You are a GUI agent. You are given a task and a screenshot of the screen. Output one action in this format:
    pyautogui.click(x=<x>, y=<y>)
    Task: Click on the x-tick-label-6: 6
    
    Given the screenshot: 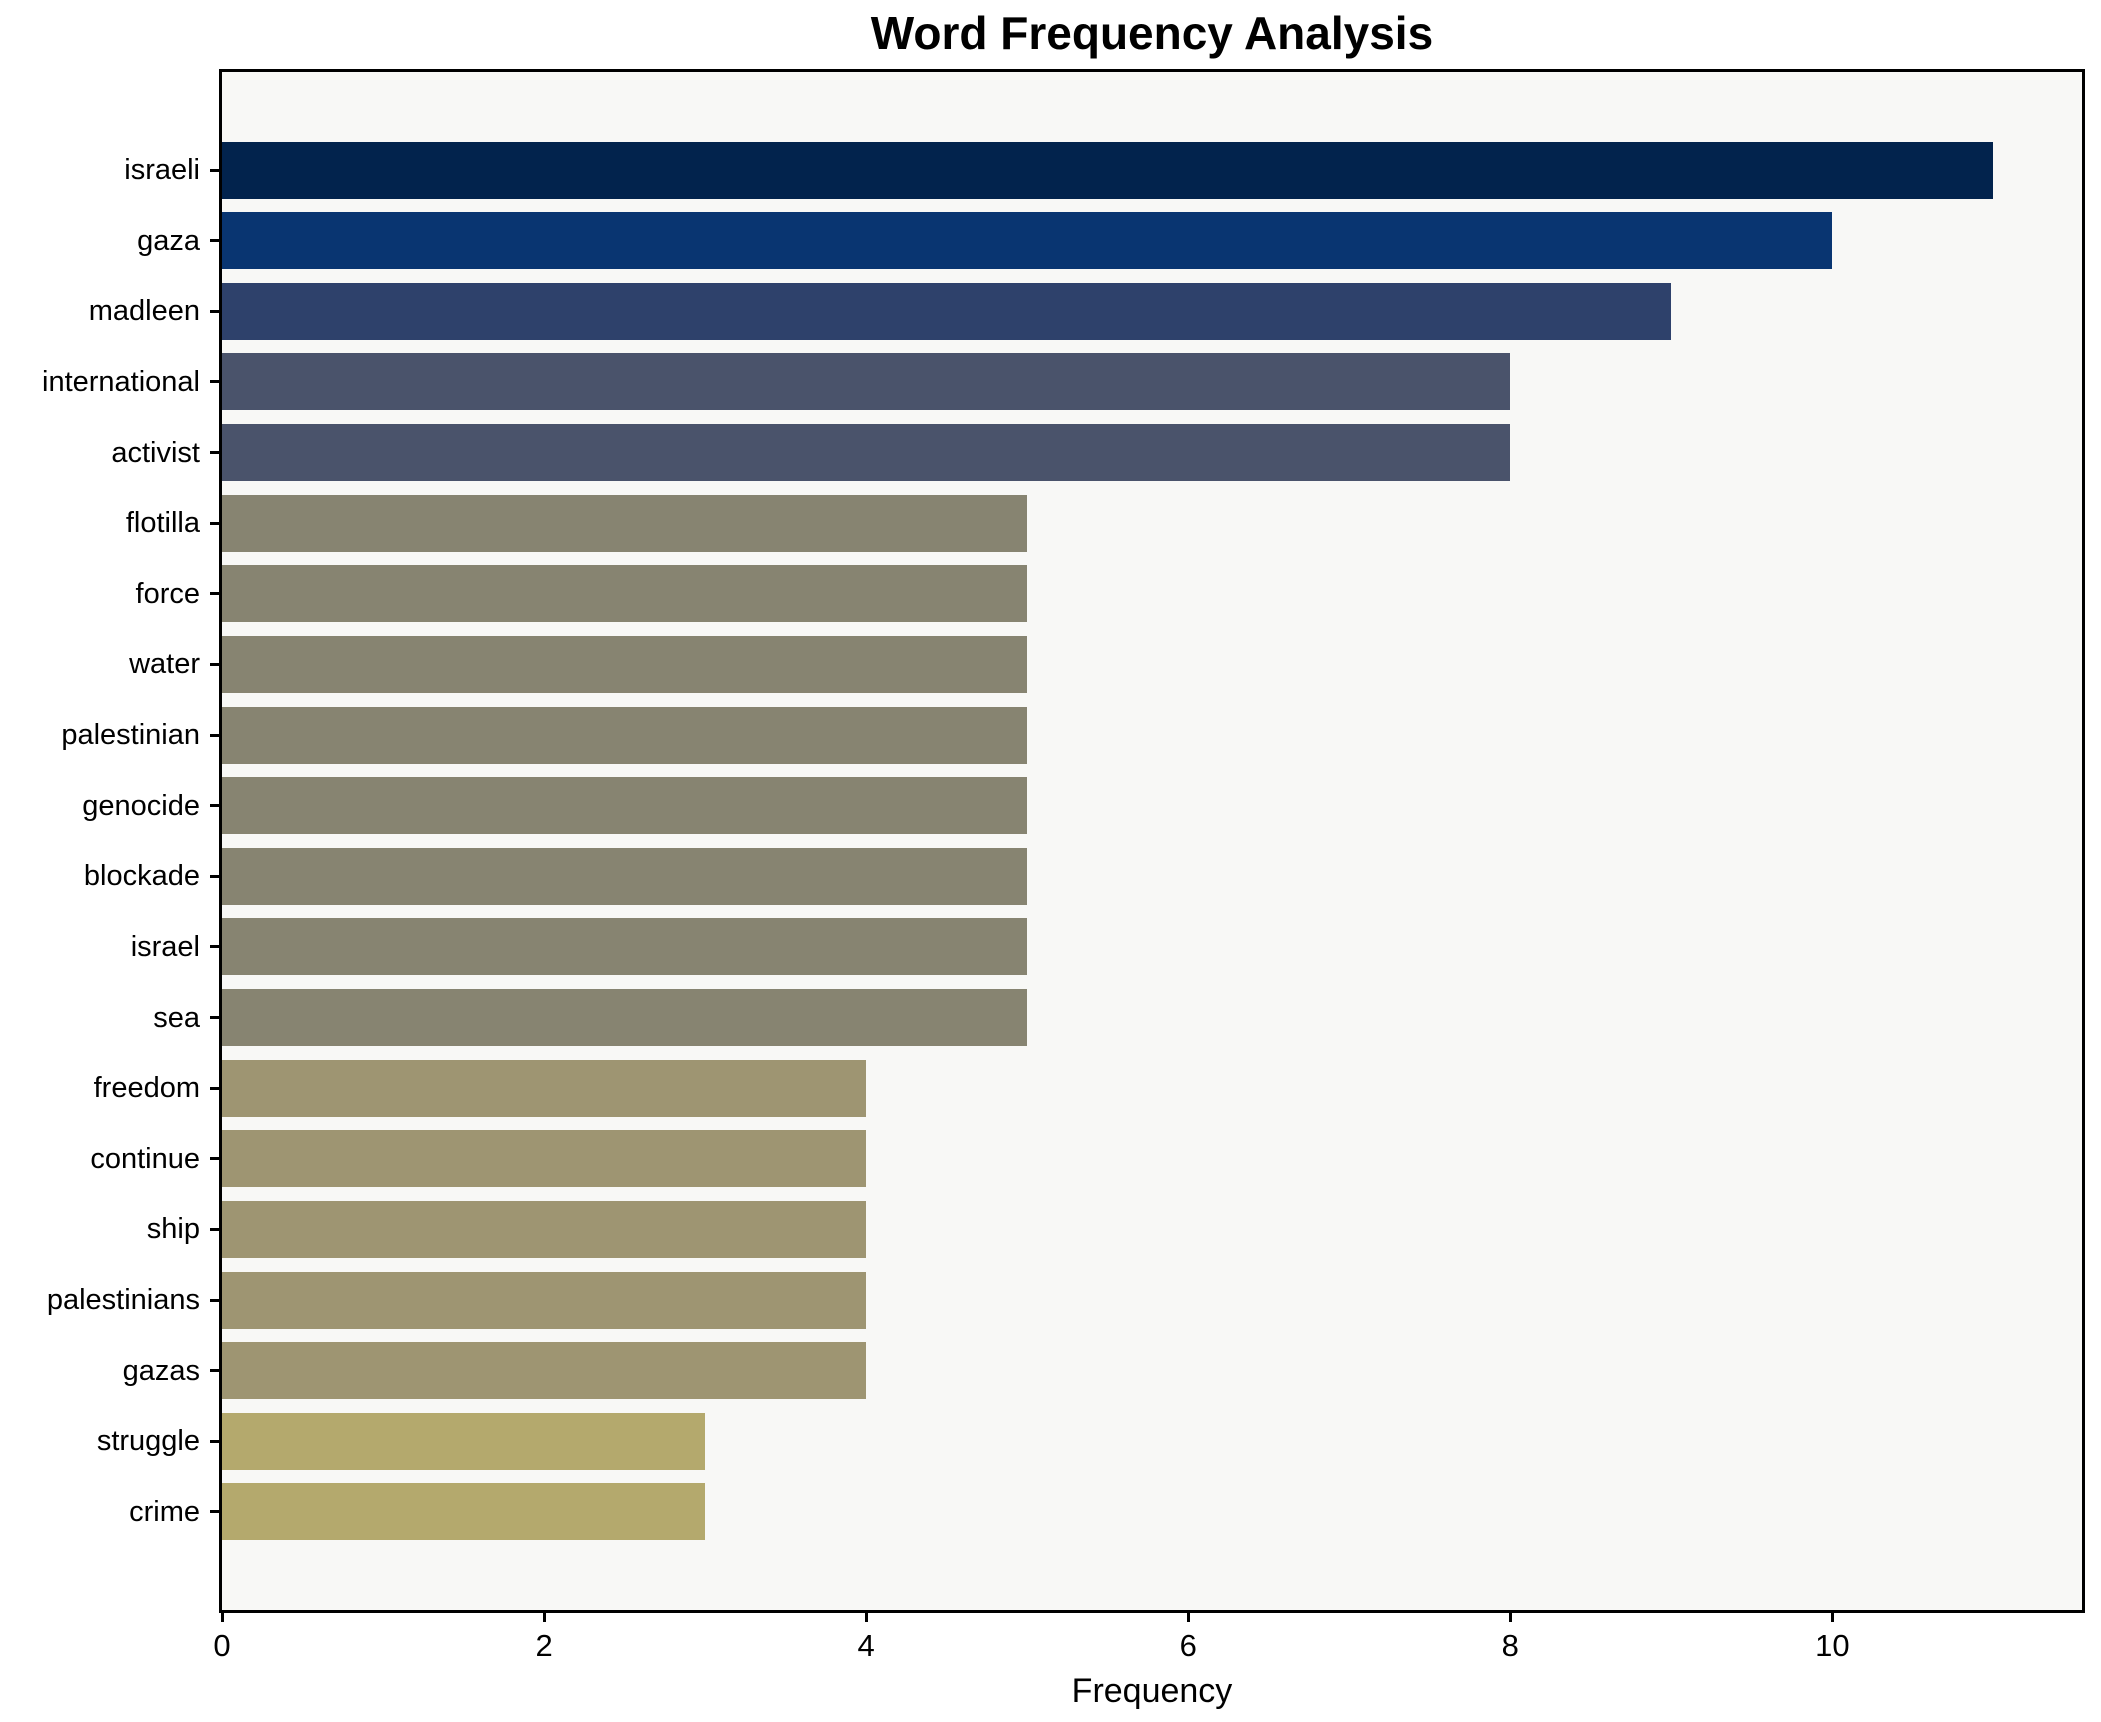 What is the action you would take?
    pyautogui.click(x=1188, y=1645)
    